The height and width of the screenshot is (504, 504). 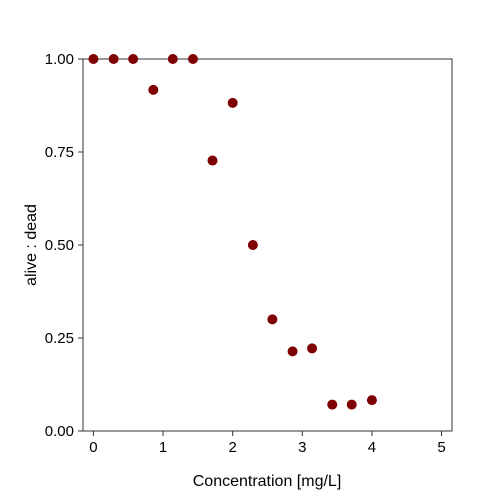 What do you see at coordinates (267, 481) in the screenshot?
I see `x-axis-title: Concentration [mg/L]` at bounding box center [267, 481].